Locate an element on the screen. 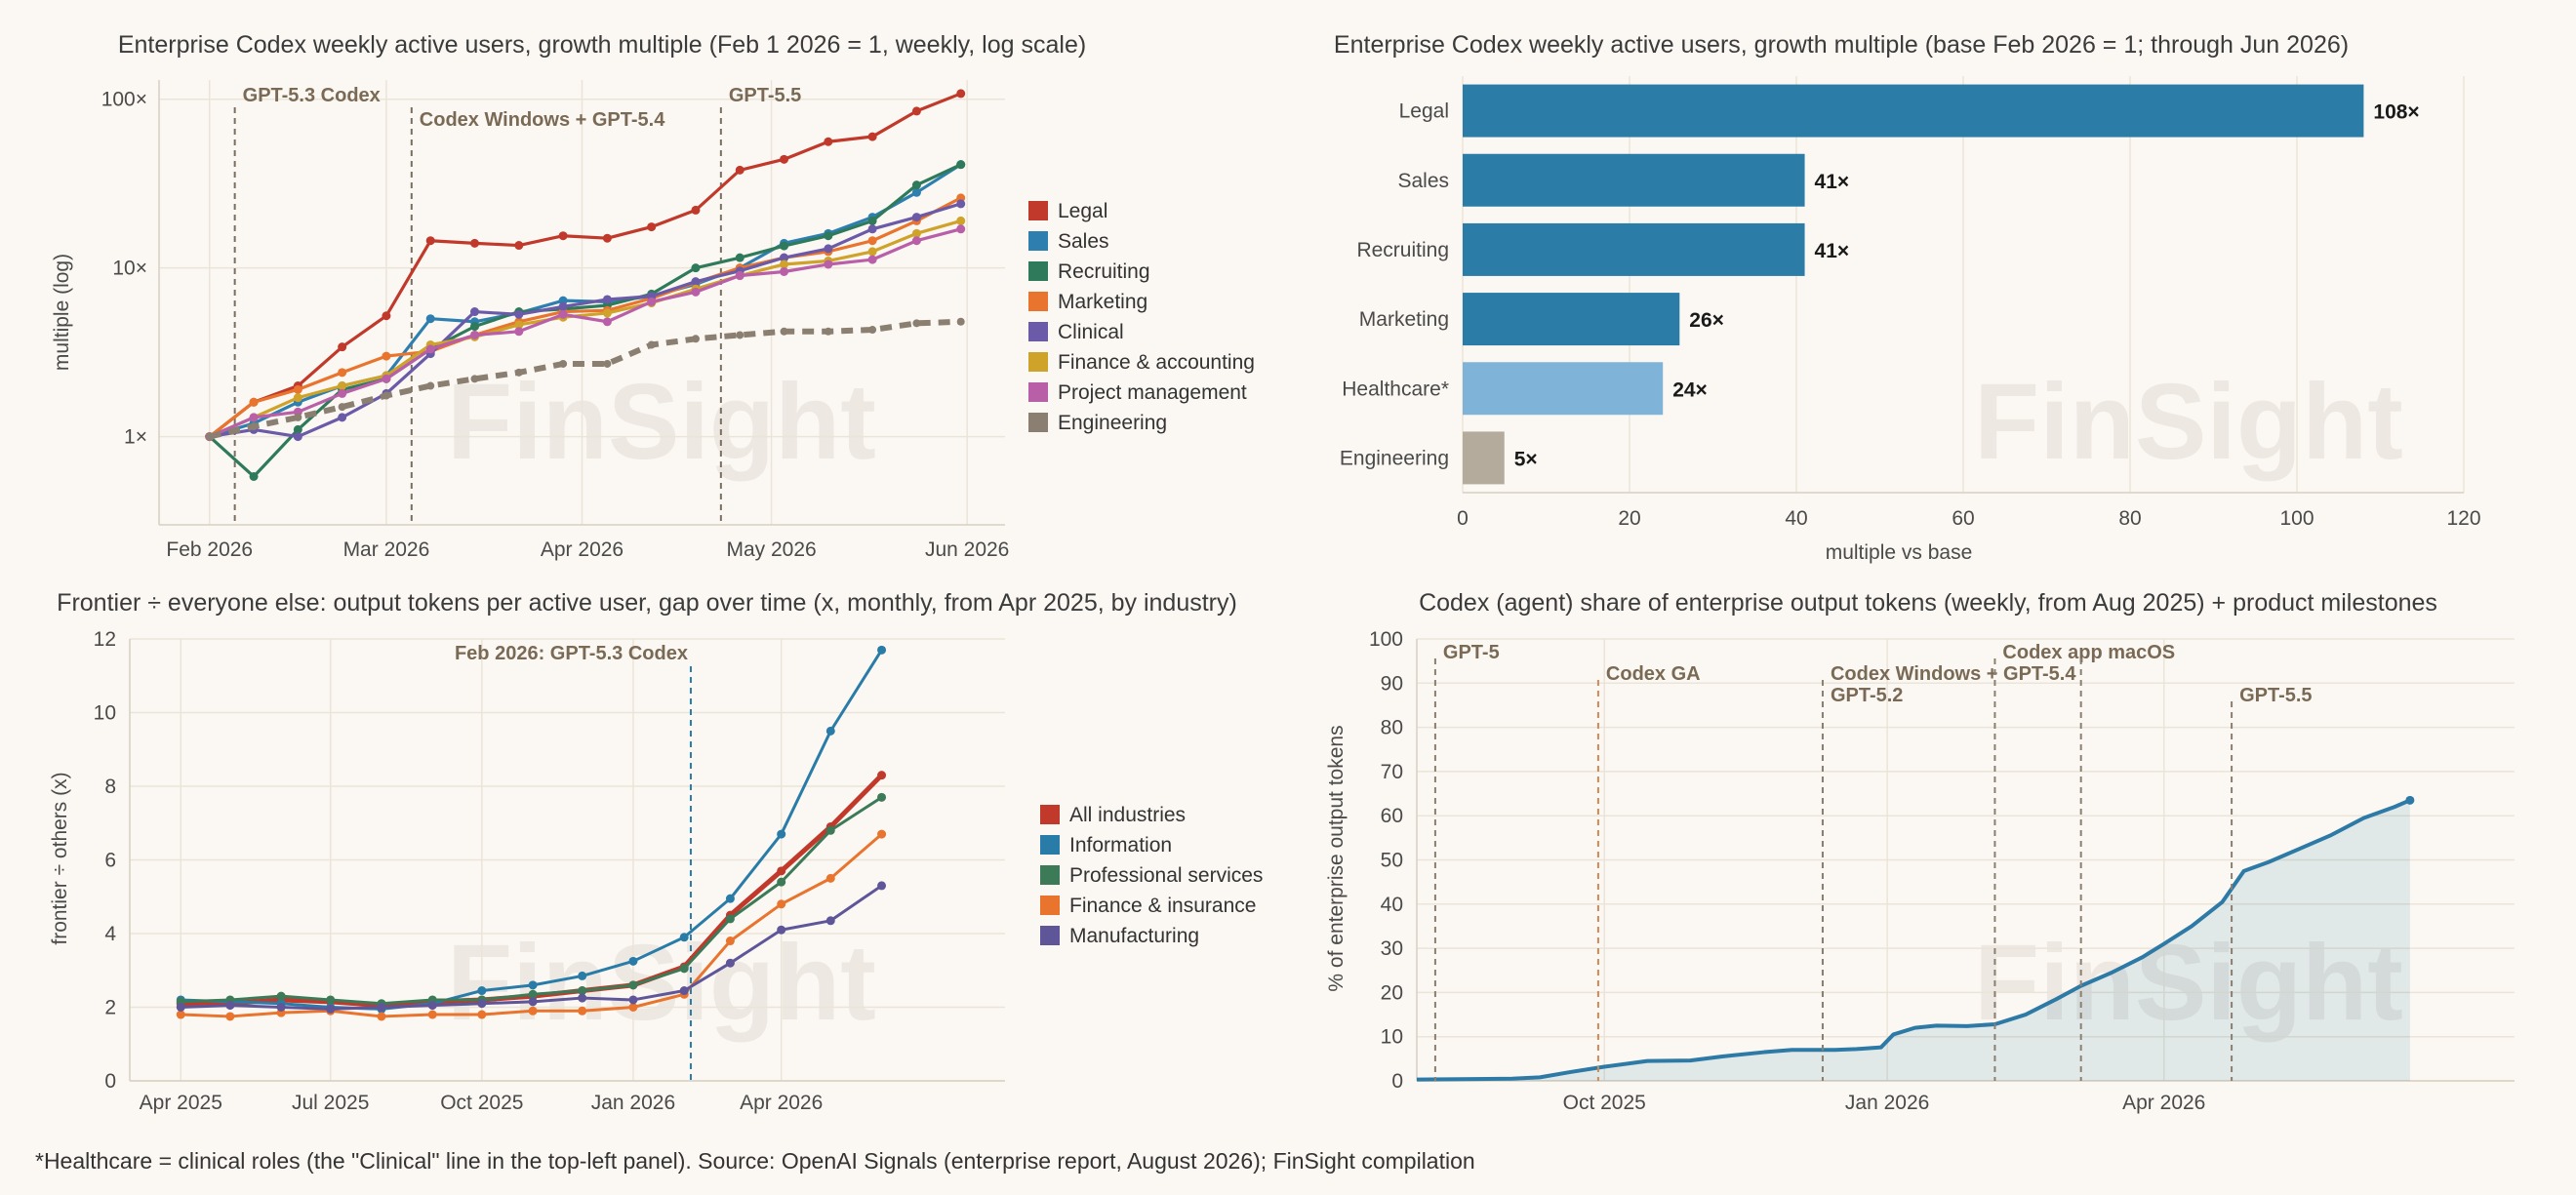  bars-x-tick-label: 80 is located at coordinates (2129, 518).